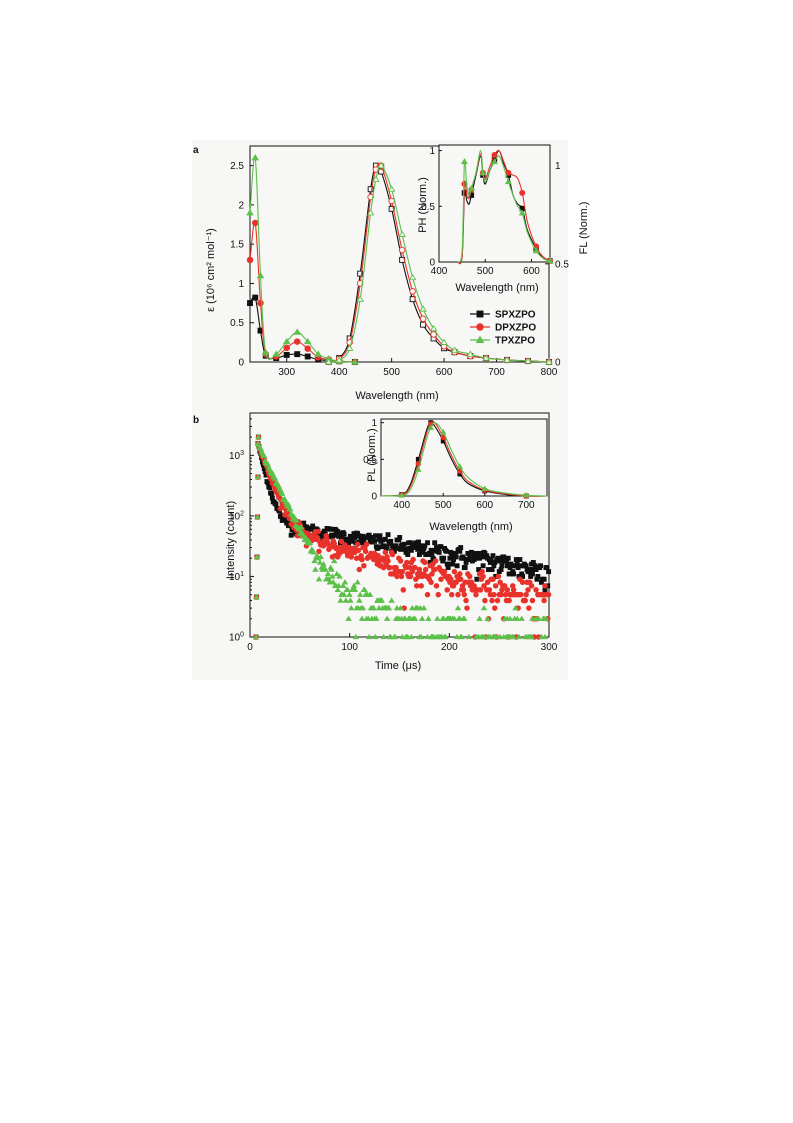  Describe the element at coordinates (485, 268) in the screenshot. I see `panel-a-inset-x-ticks: 400 500 600` at that location.